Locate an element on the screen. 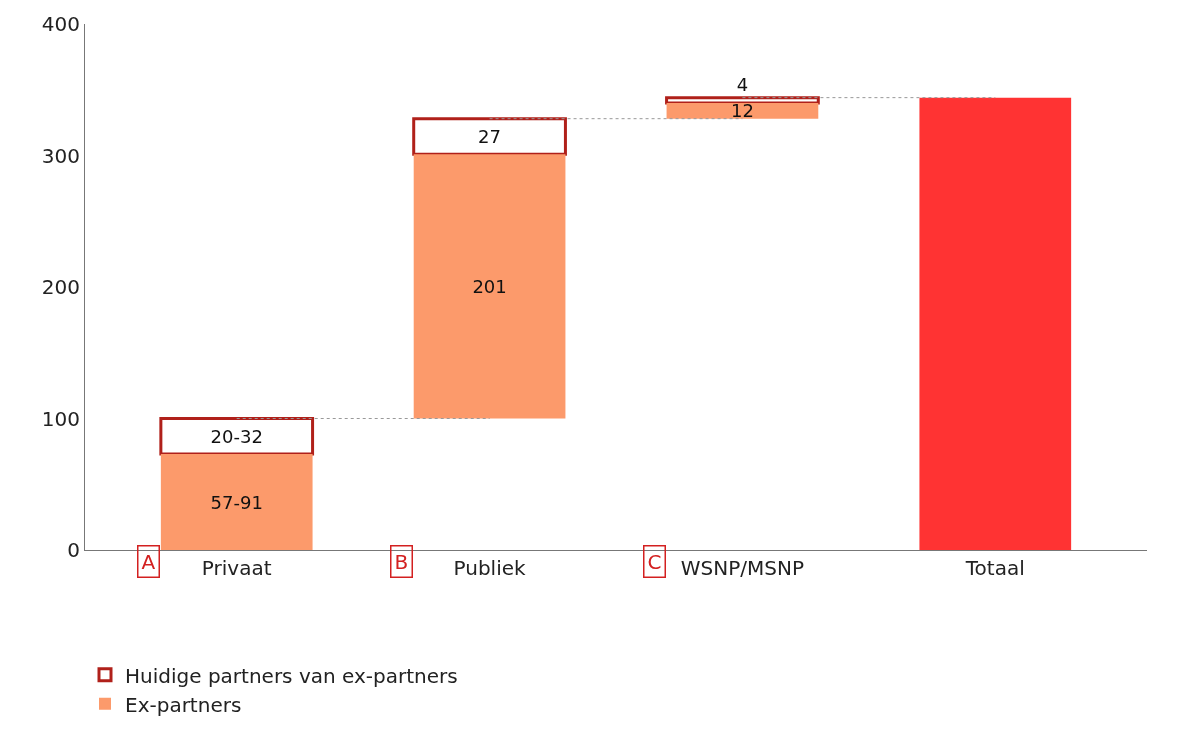  annotation: C is located at coordinates (654, 561).